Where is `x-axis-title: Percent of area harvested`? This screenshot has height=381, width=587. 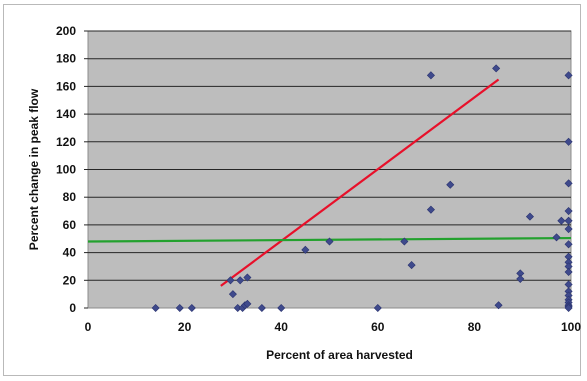
x-axis-title: Percent of area harvested is located at coordinates (339, 355).